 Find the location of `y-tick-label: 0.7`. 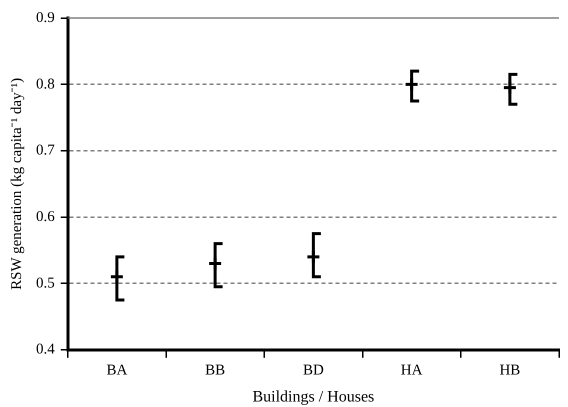

y-tick-label: 0.7 is located at coordinates (46, 150).